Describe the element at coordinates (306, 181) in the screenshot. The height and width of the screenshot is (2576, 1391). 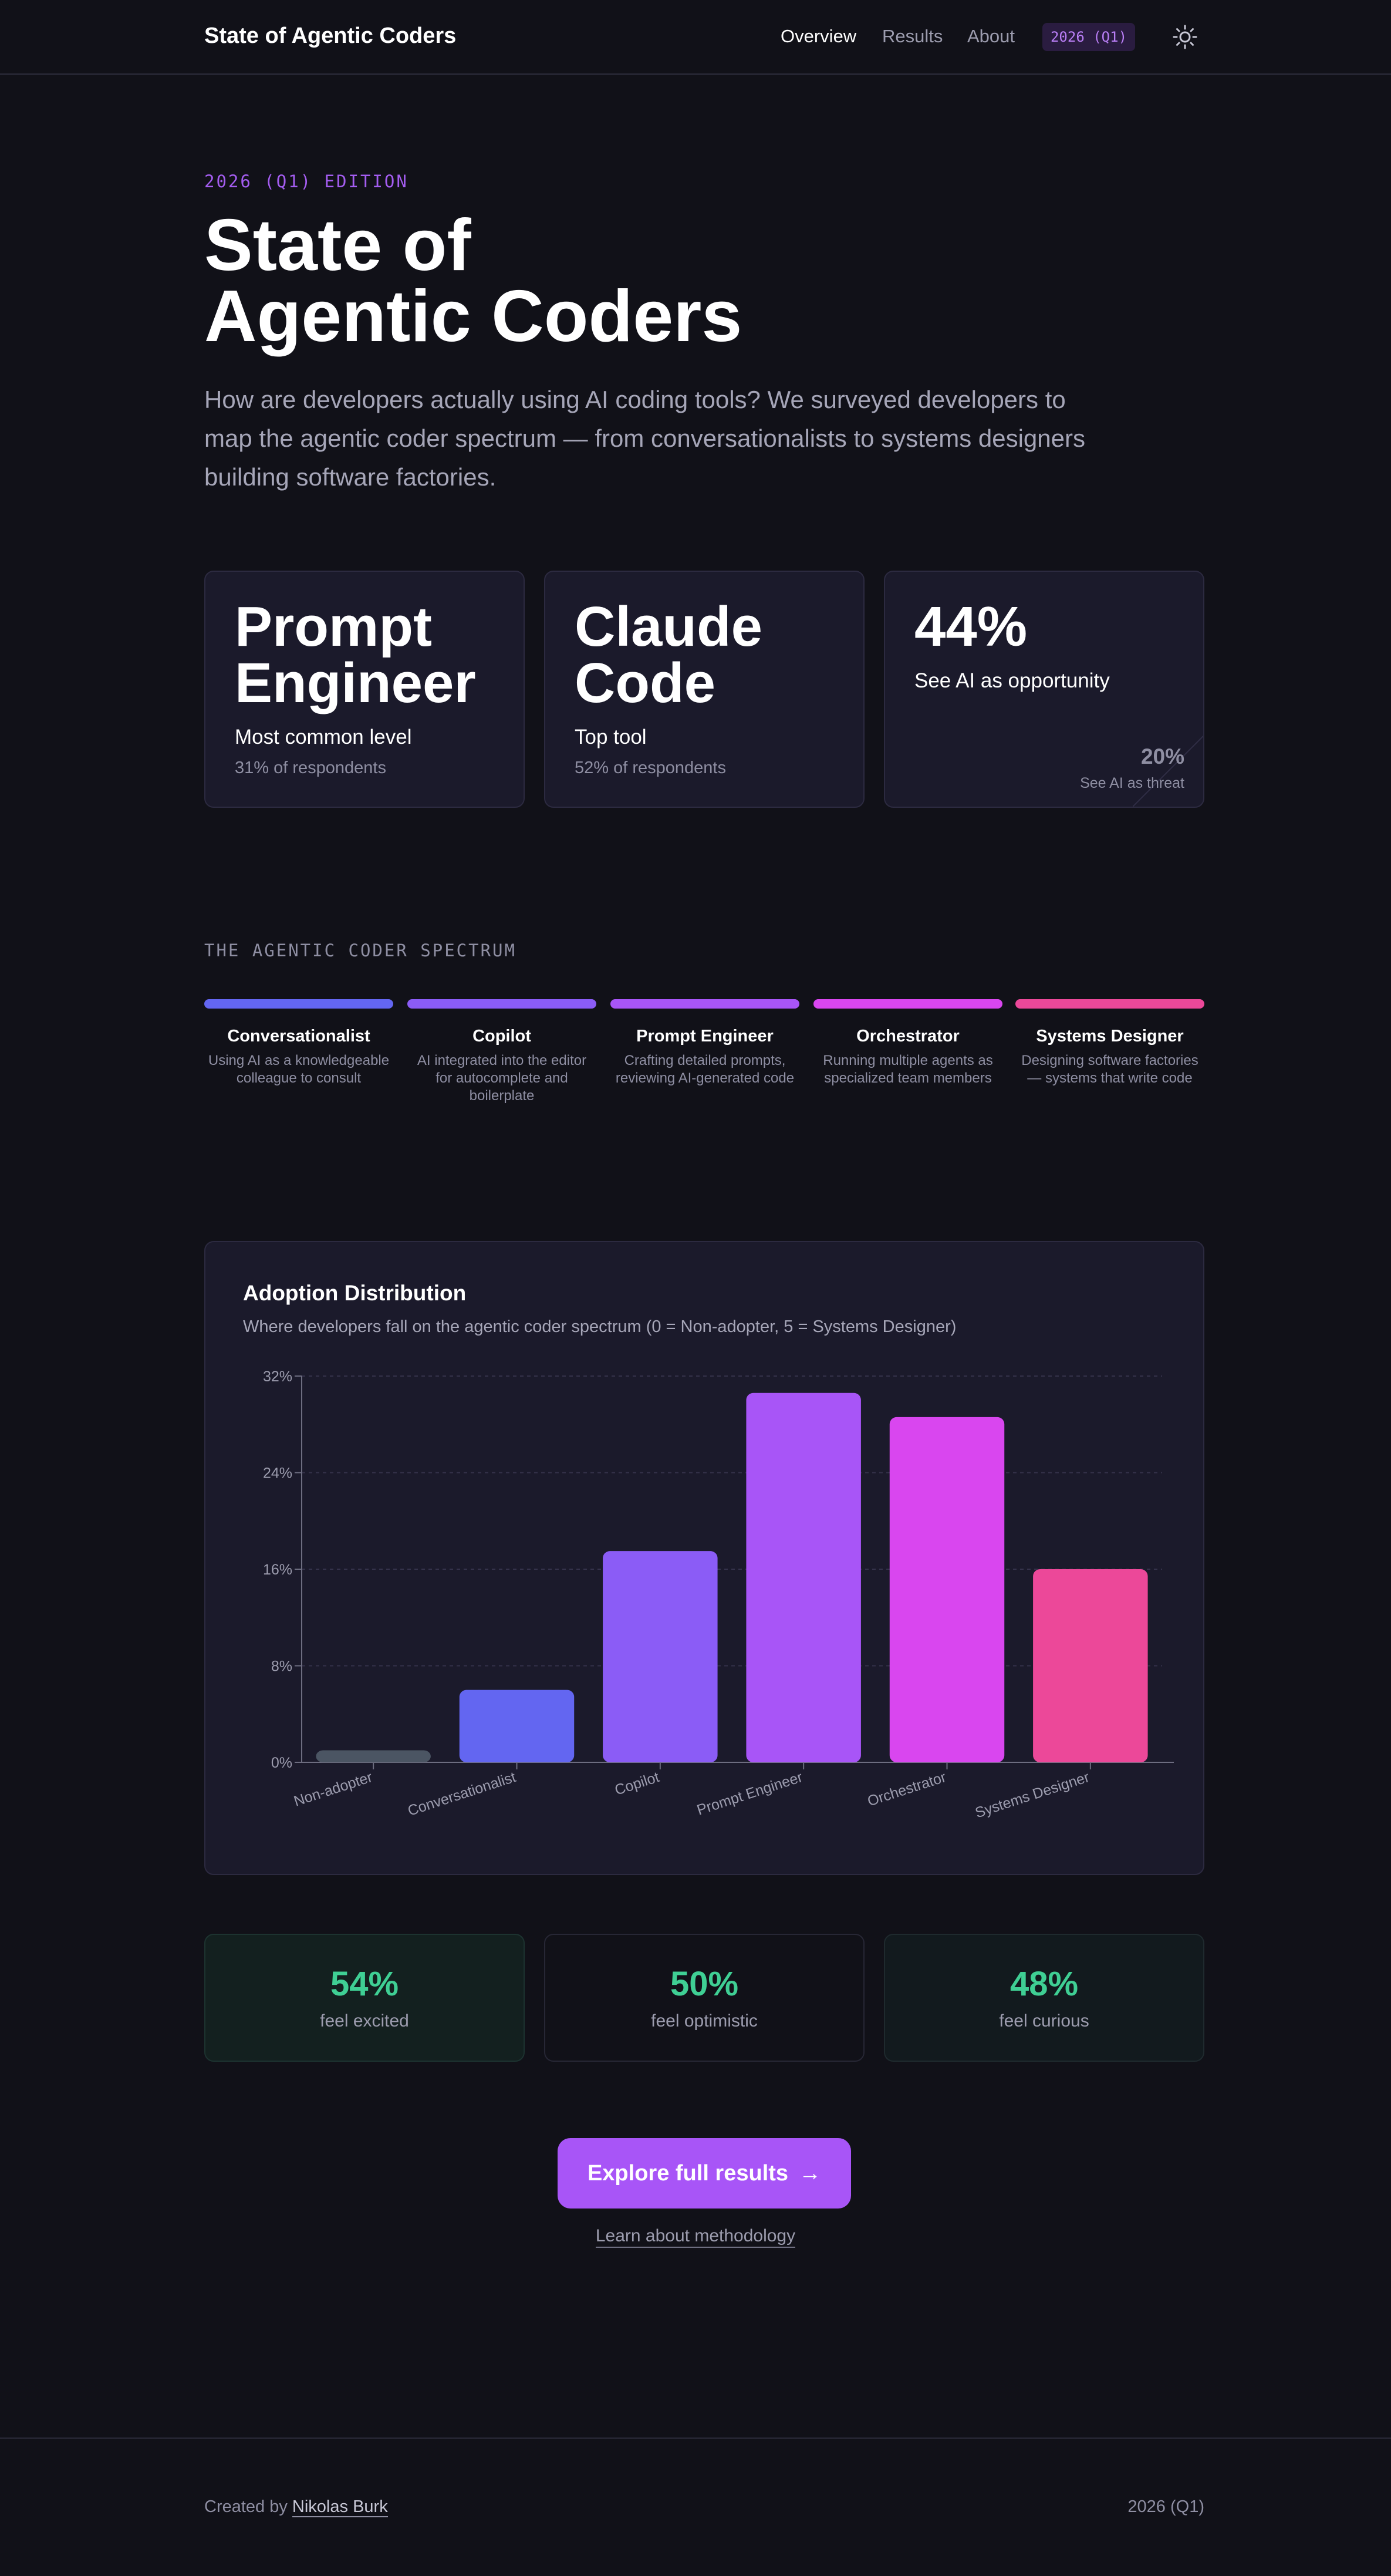
I see `edition-label: 2026 (Q1) EDITION` at that location.